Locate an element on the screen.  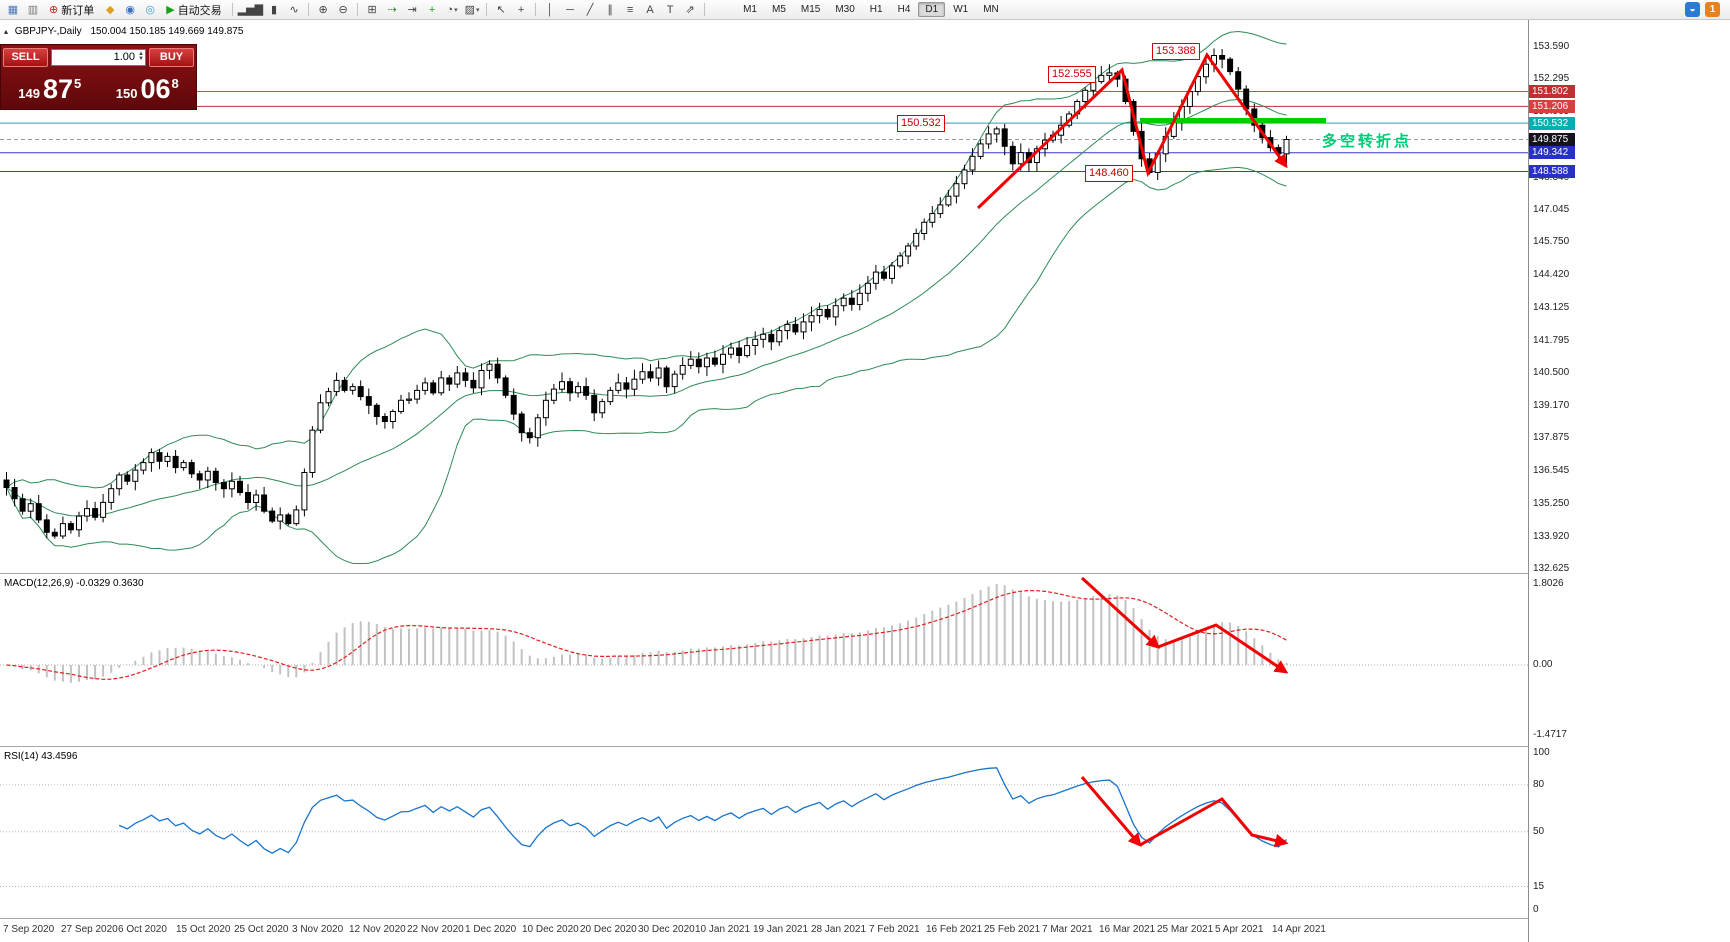
new-order-button: ⊕ 新订单 is located at coordinates (71, 10).